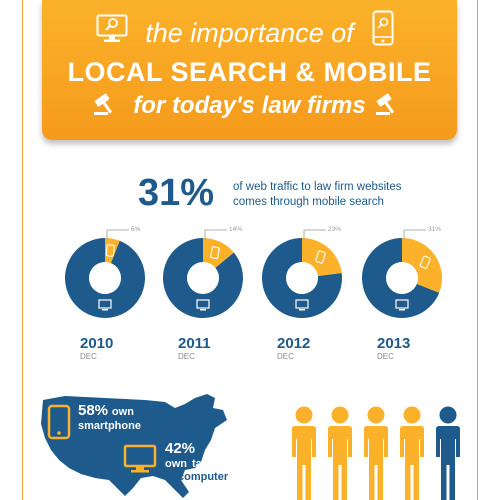 The height and width of the screenshot is (500, 500). What do you see at coordinates (176, 193) in the screenshot?
I see `headline-stat-value: 31%` at bounding box center [176, 193].